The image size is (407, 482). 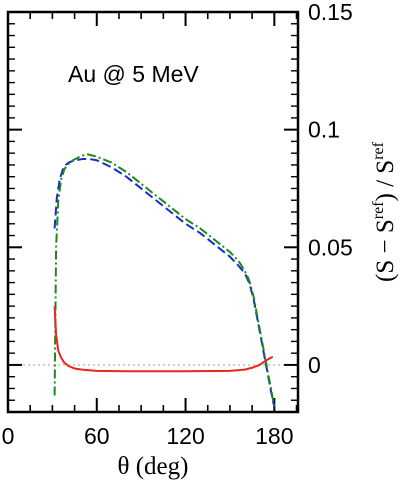 I want to click on y-axis-title-base: (S − S, so click(x=385, y=250).